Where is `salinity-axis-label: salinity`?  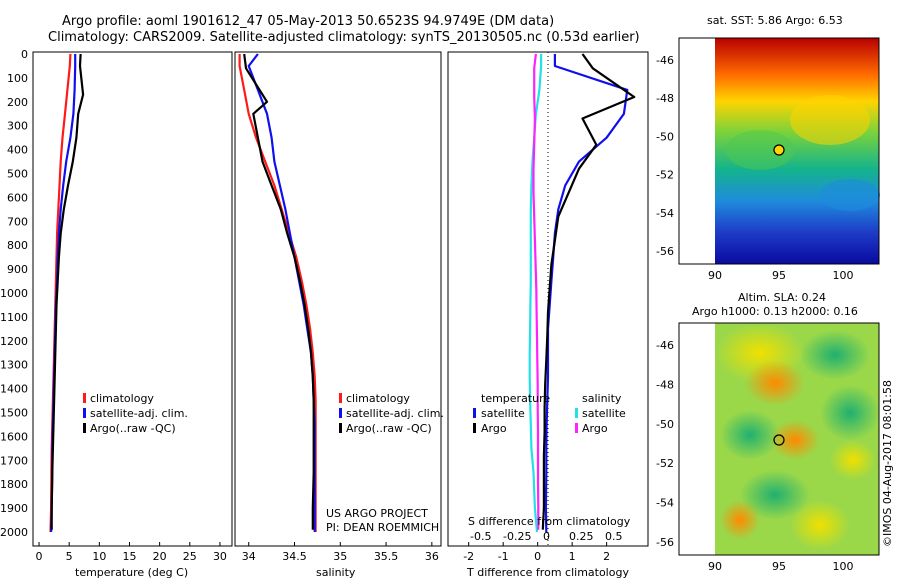 salinity-axis-label: salinity is located at coordinates (336, 572).